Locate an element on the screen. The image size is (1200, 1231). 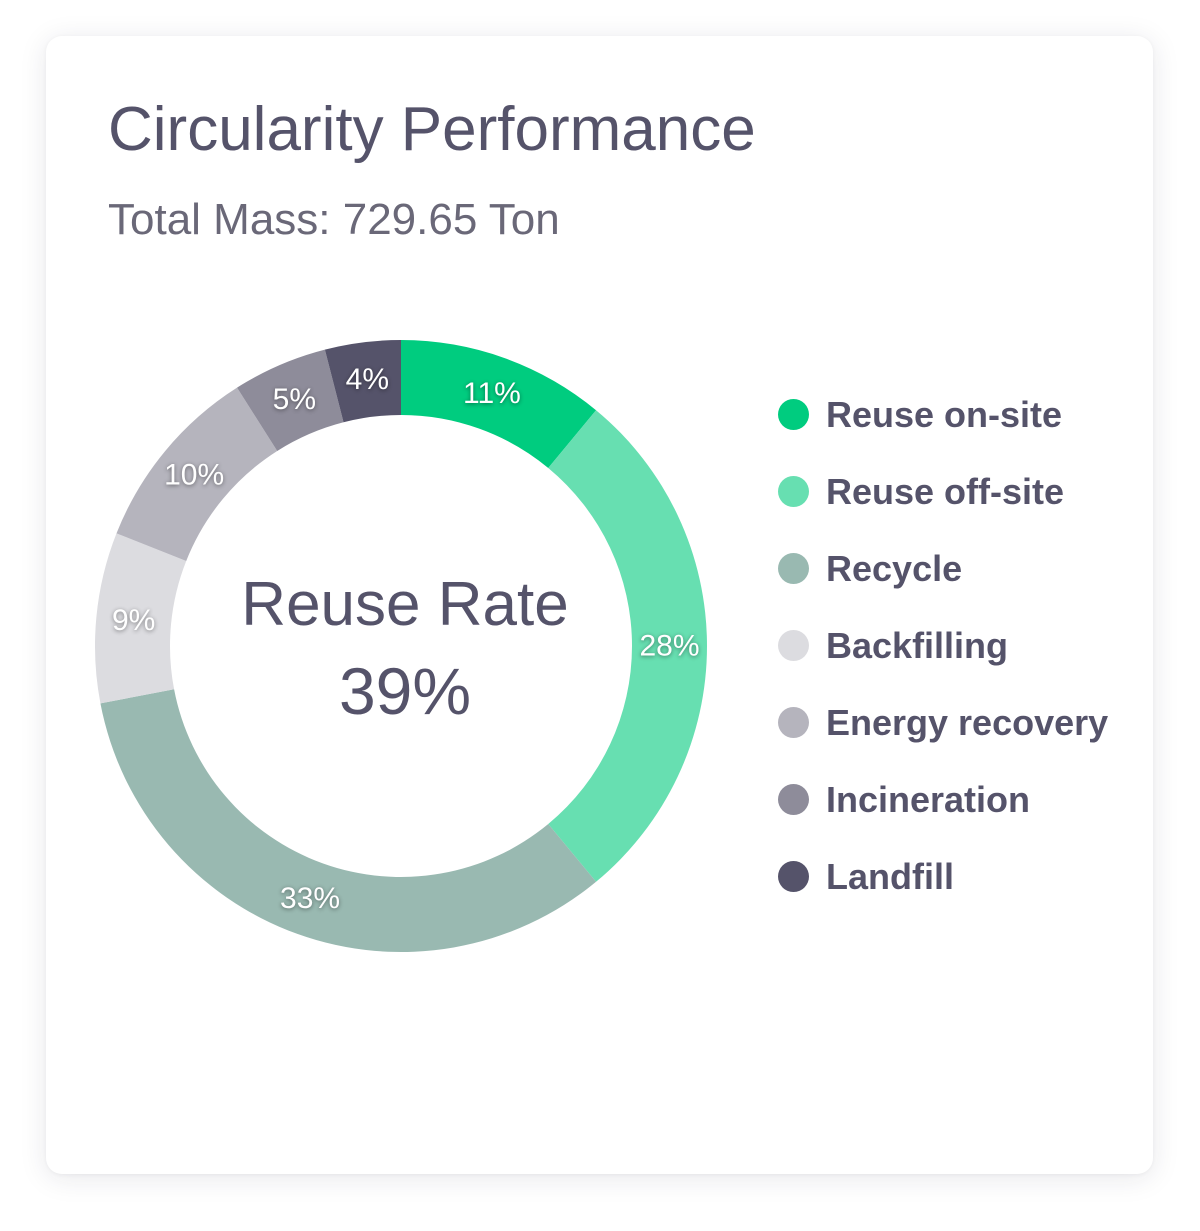
reuse-rate-title: Reuse Rate is located at coordinates (405, 604).